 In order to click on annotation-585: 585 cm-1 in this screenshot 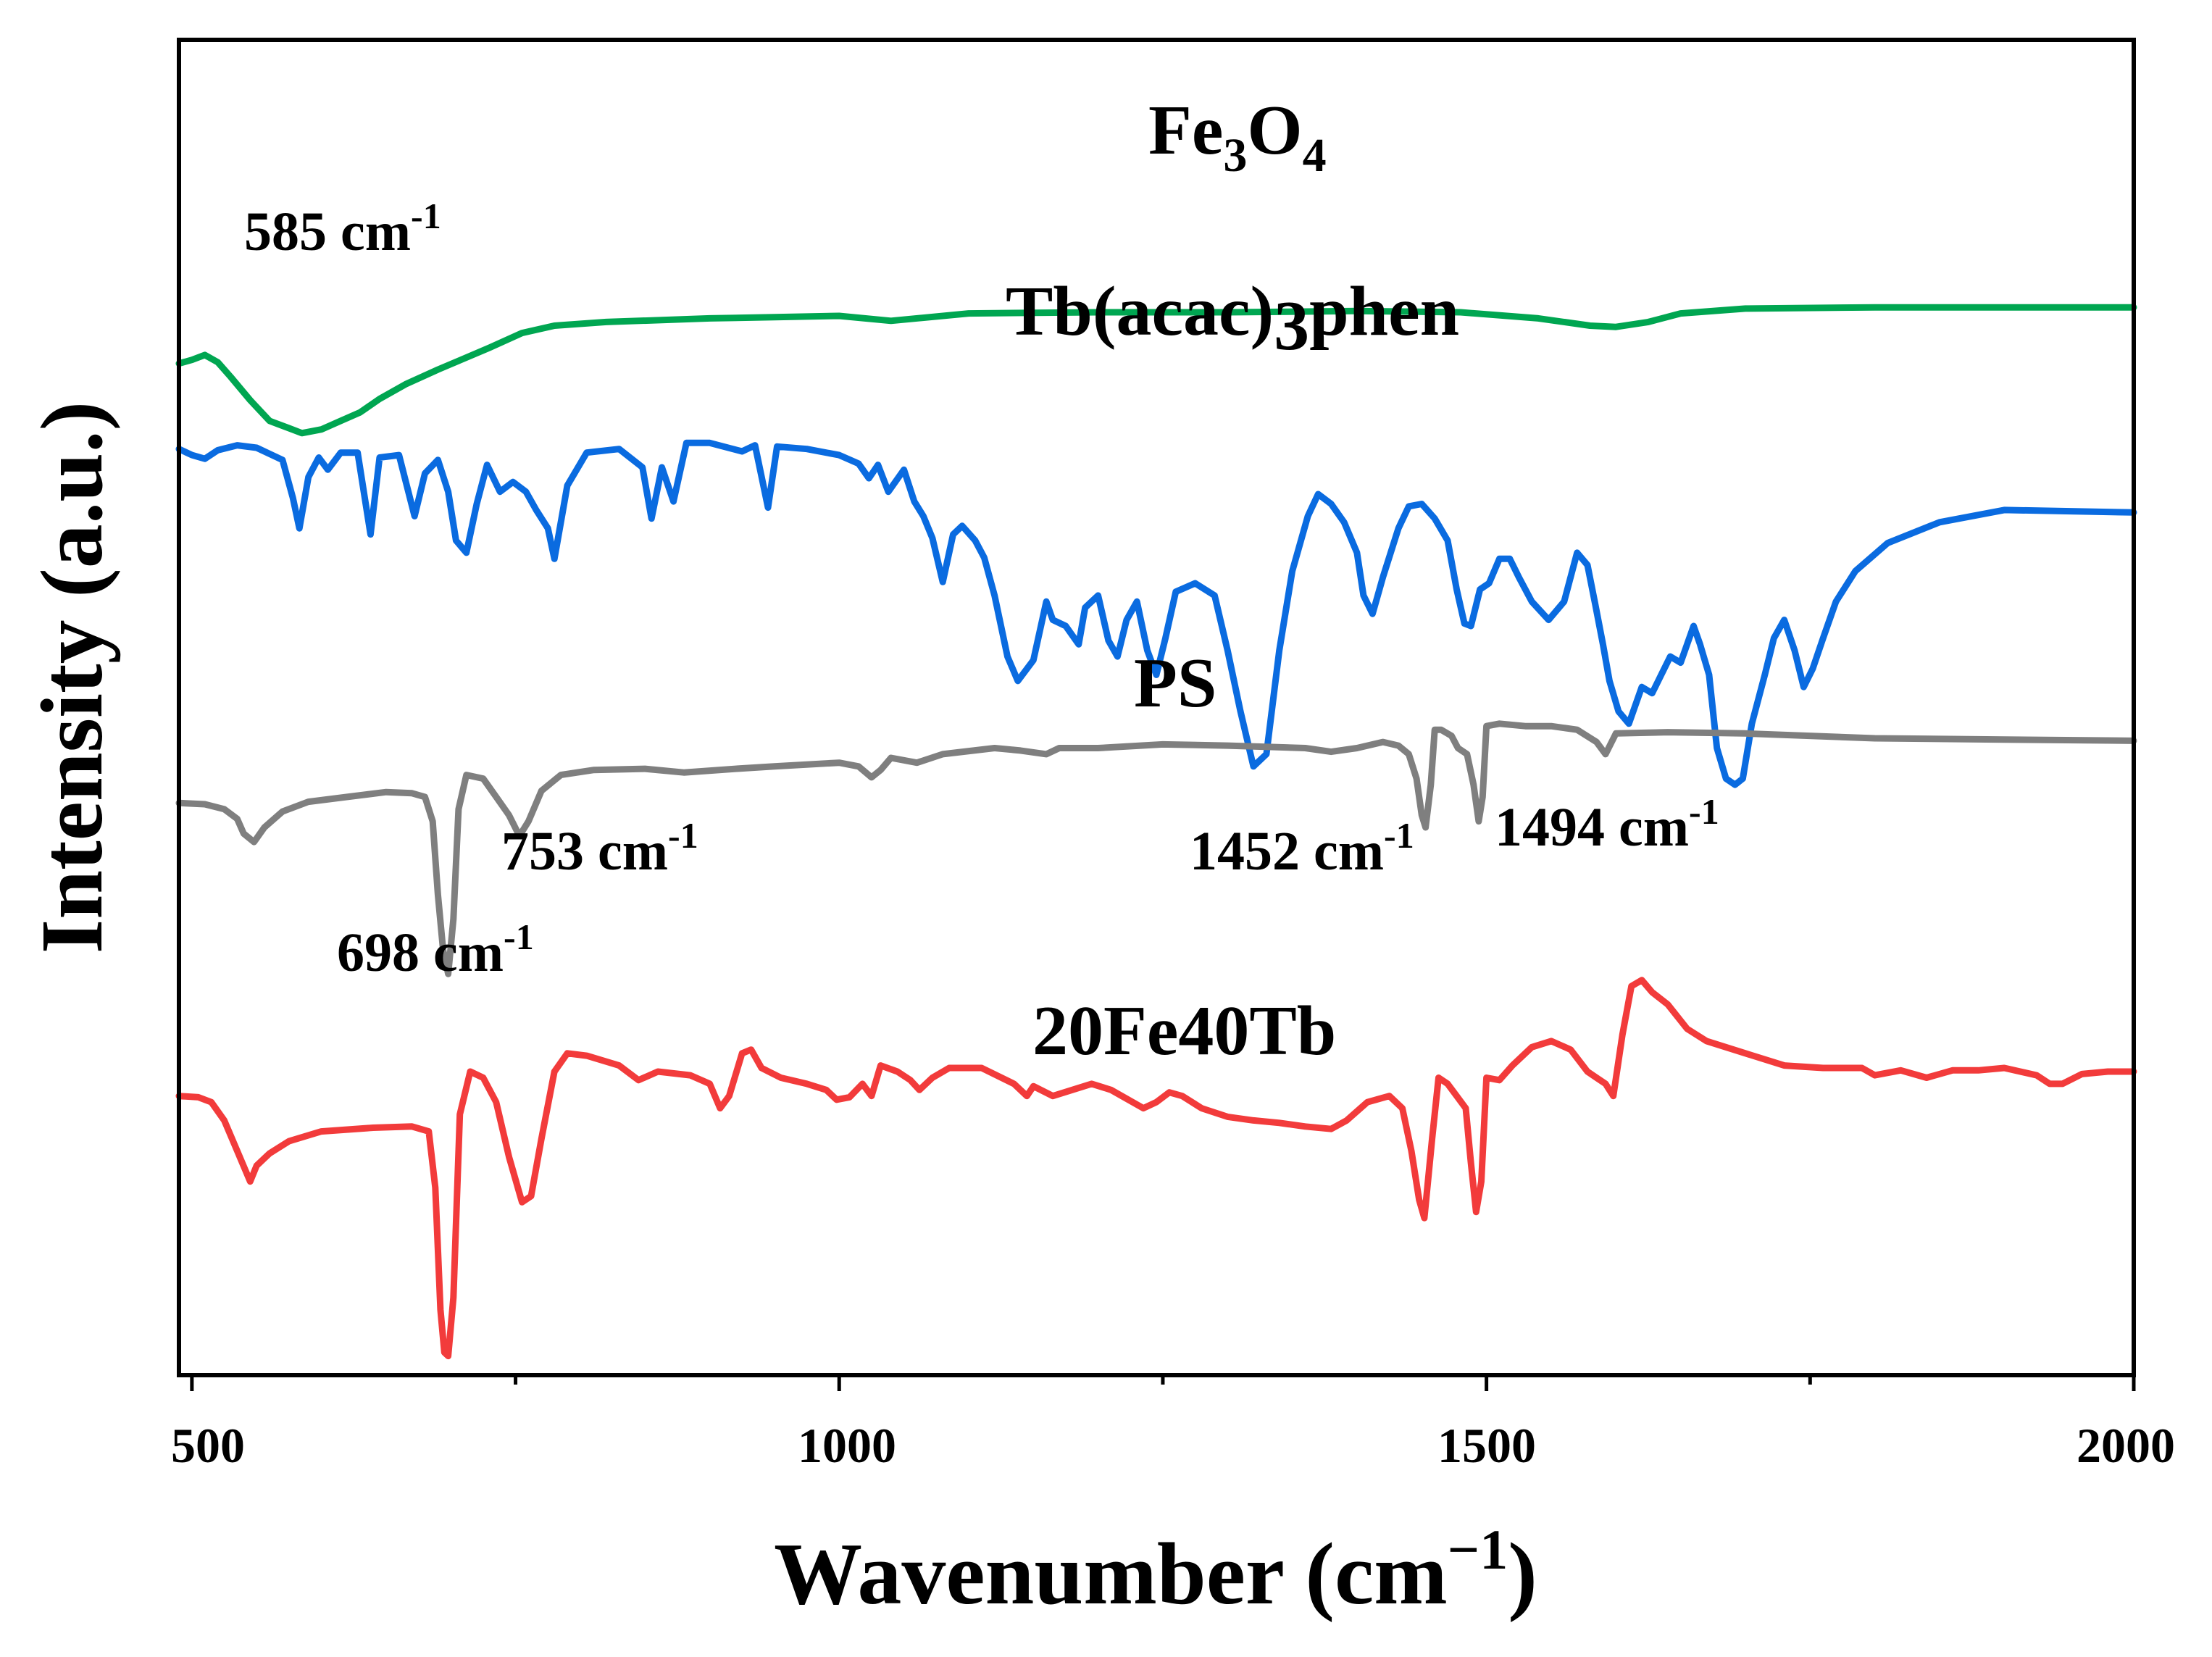, I will do `click(343, 229)`.